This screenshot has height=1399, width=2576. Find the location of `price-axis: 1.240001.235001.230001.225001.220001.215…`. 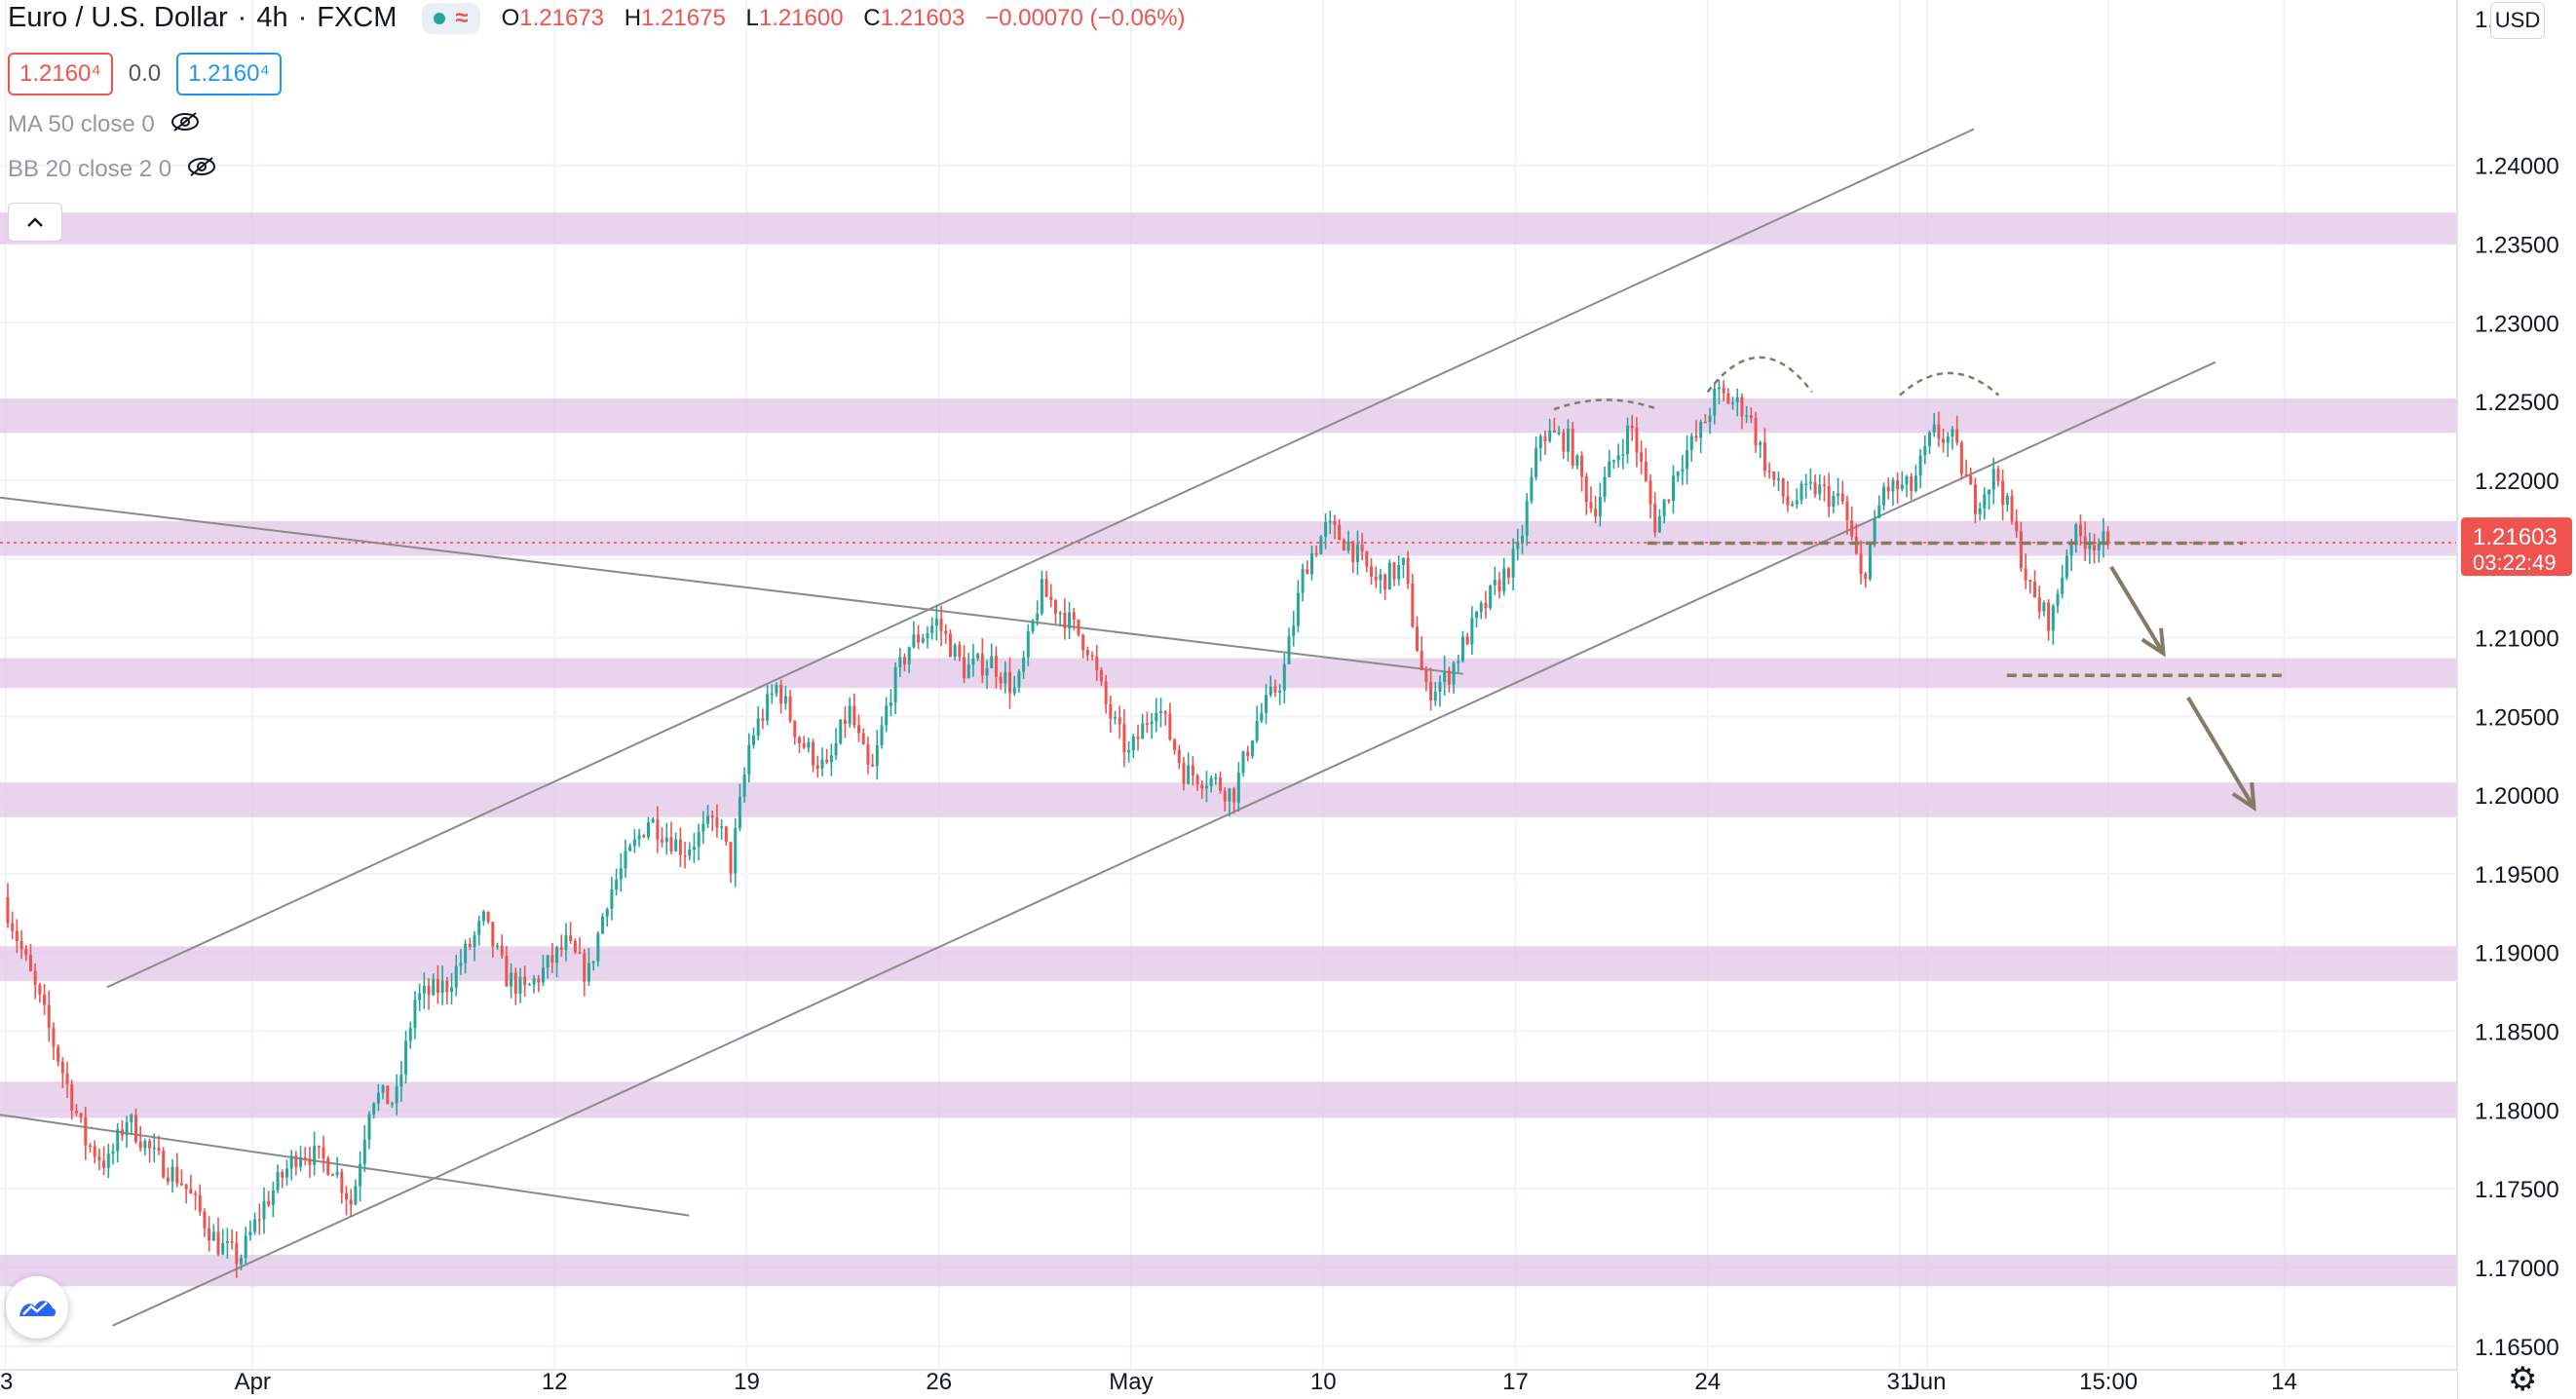

price-axis: 1.240001.235001.230001.225001.220001.215… is located at coordinates (2516, 699).